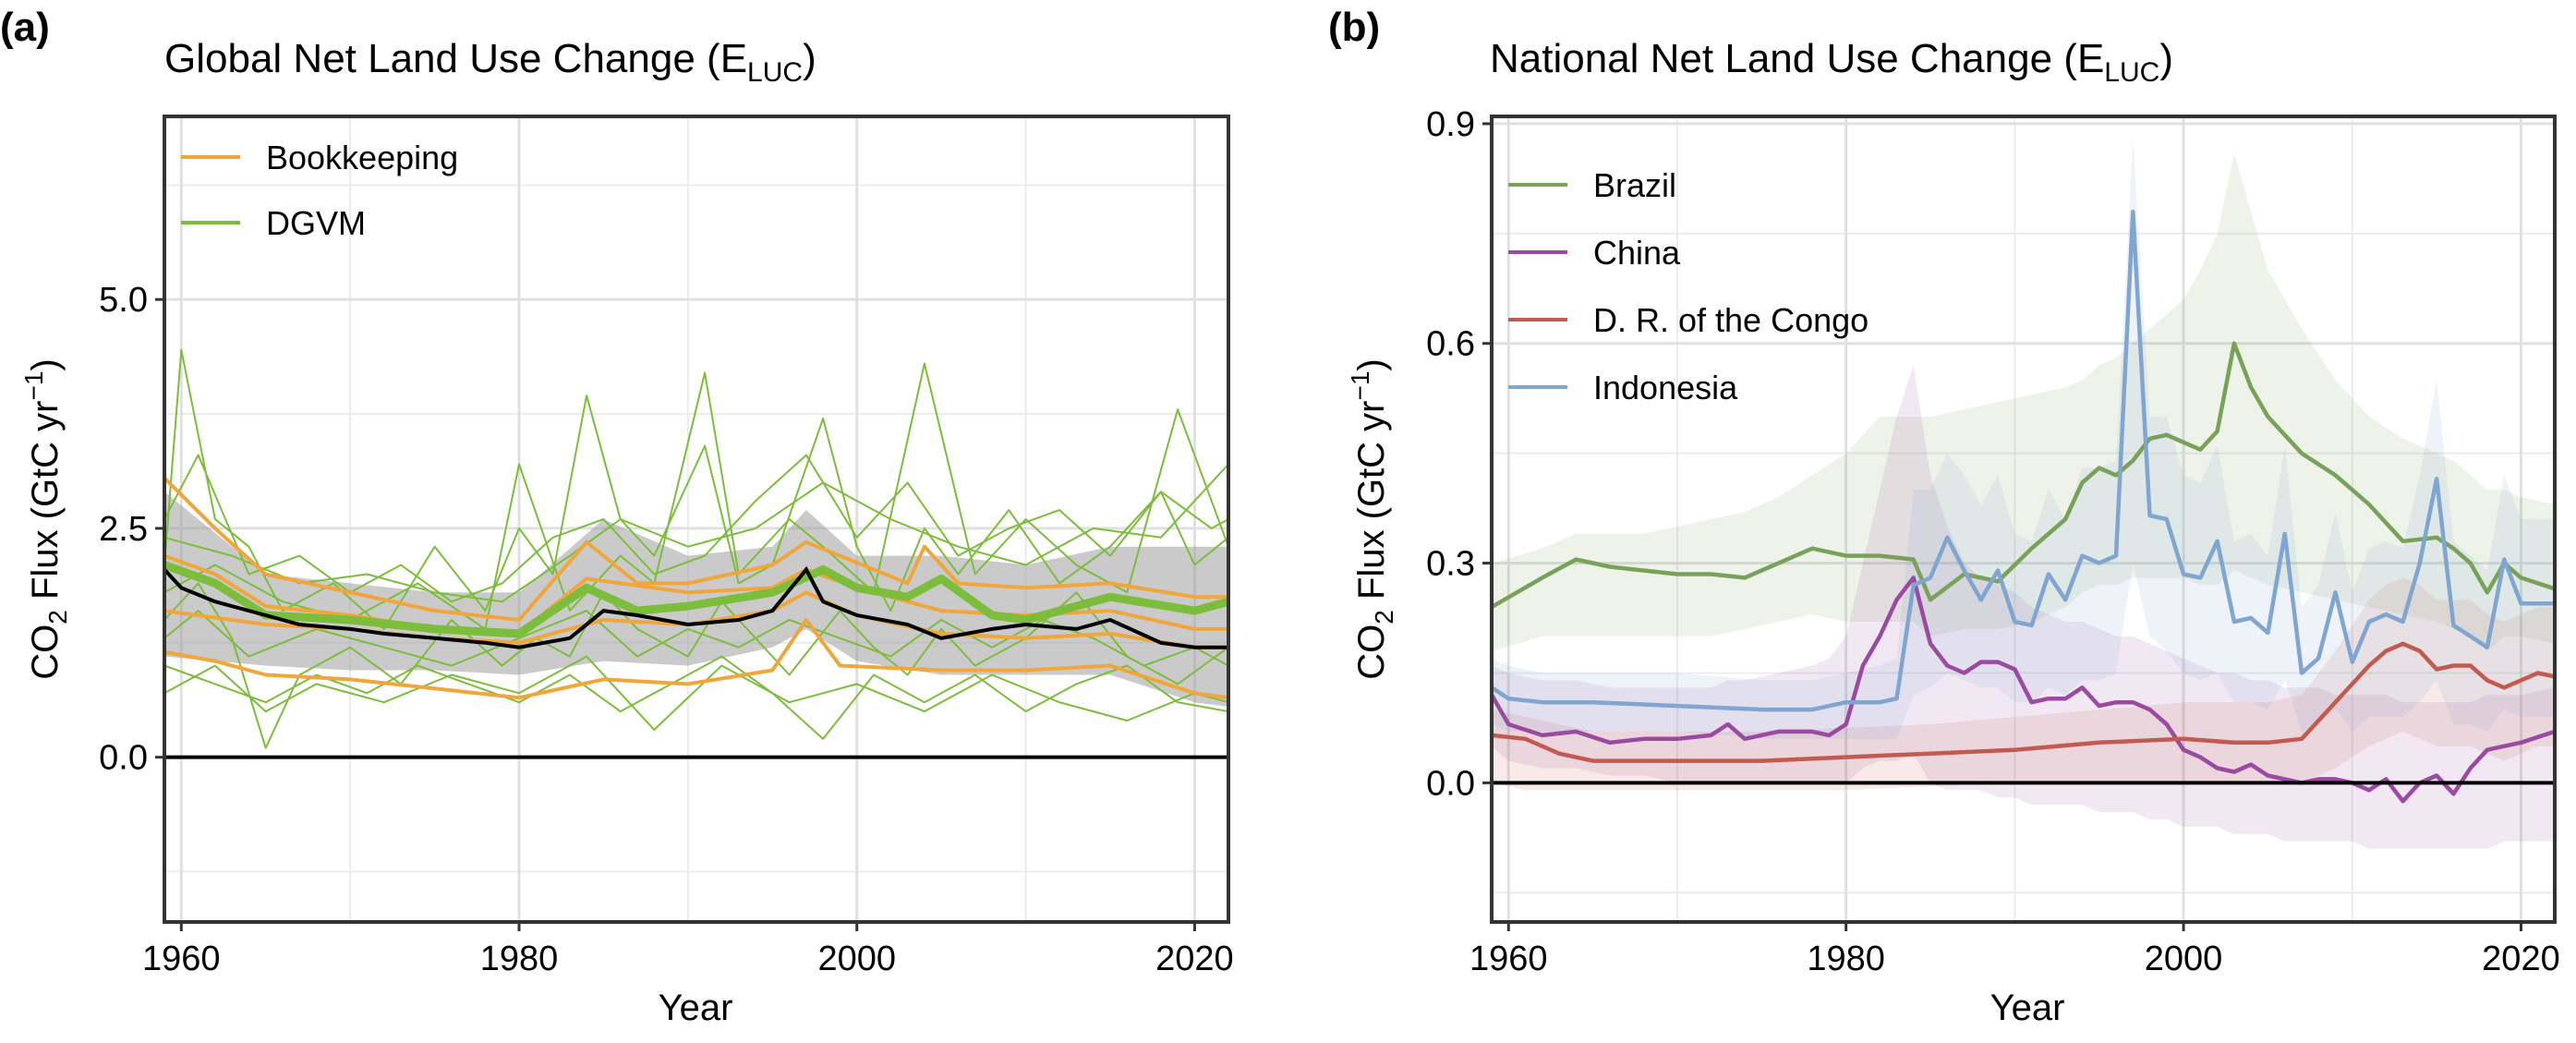  I want to click on panel-b-legend-label-indonesia: Indonesia, so click(1665, 387).